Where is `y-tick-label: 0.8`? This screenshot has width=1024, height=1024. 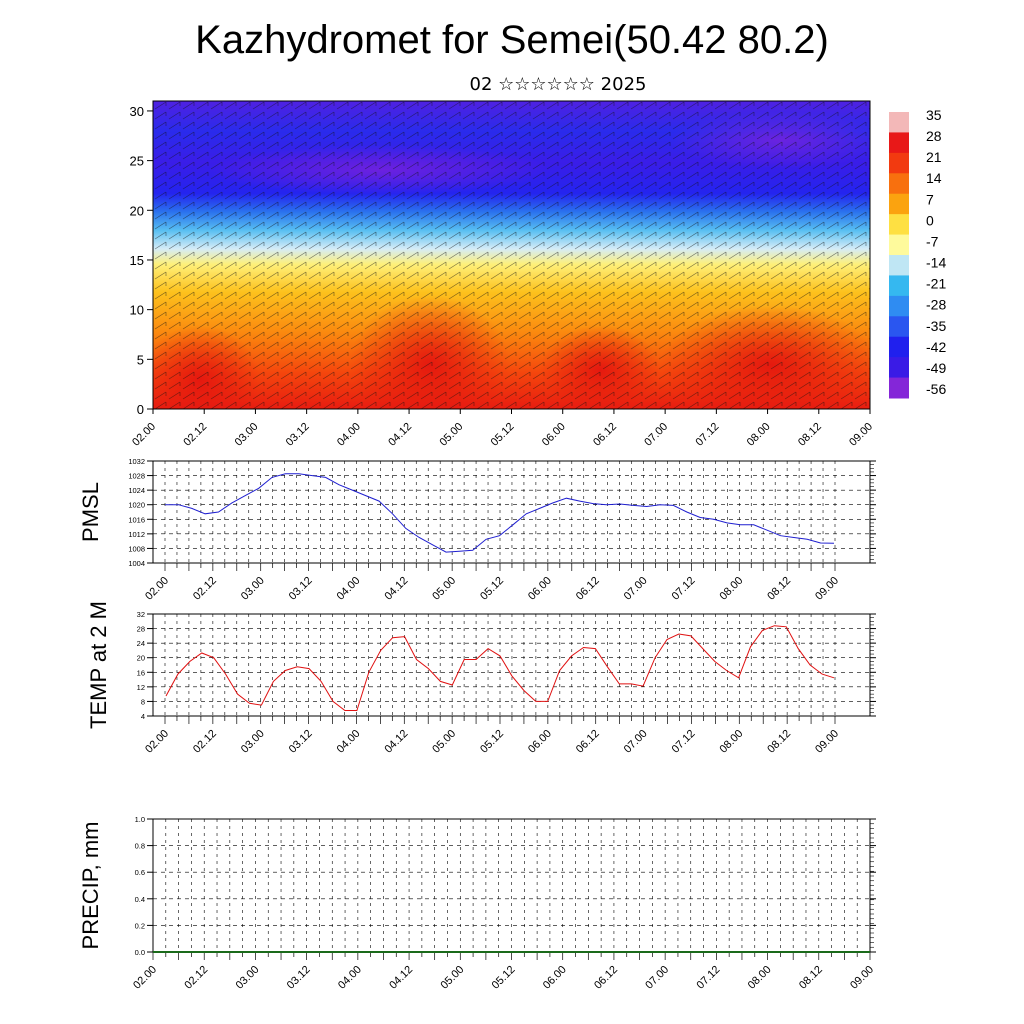
y-tick-label: 0.8 is located at coordinates (140, 846).